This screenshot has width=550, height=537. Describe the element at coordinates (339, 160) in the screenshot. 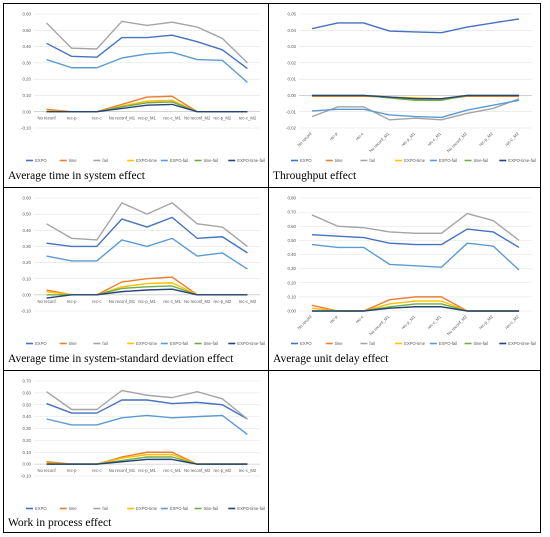

I see `legend-label-time: time` at that location.